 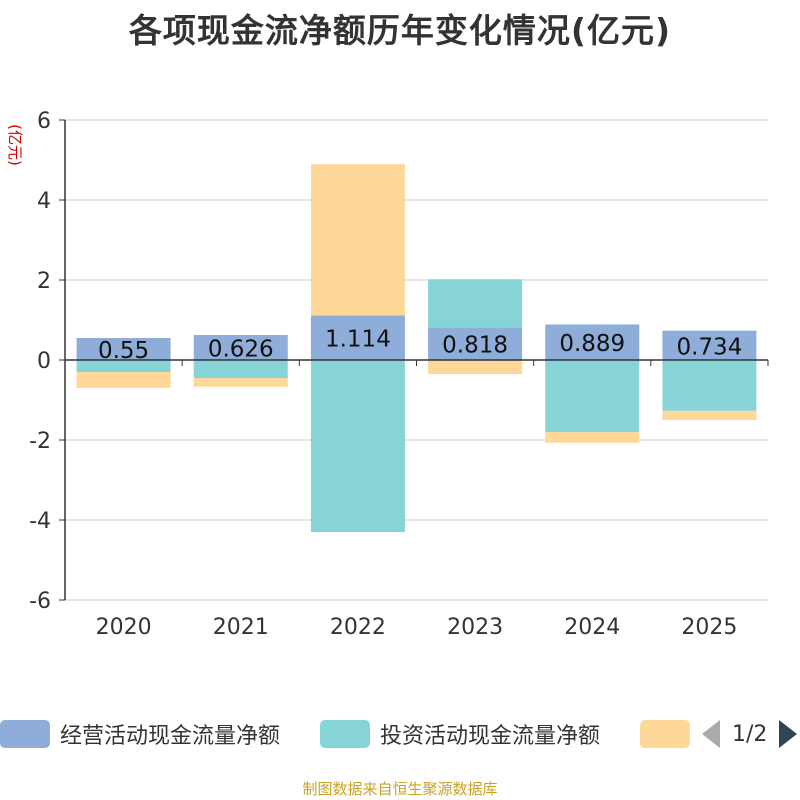 What do you see at coordinates (44, 281) in the screenshot?
I see `y-tick-label: 2` at bounding box center [44, 281].